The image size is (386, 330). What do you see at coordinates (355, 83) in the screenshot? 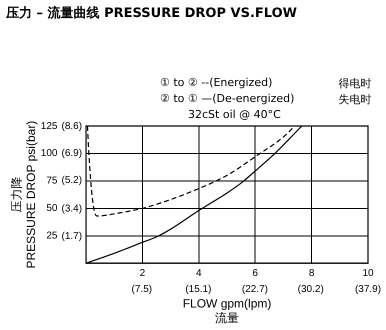
I see `text: 得电时` at bounding box center [355, 83].